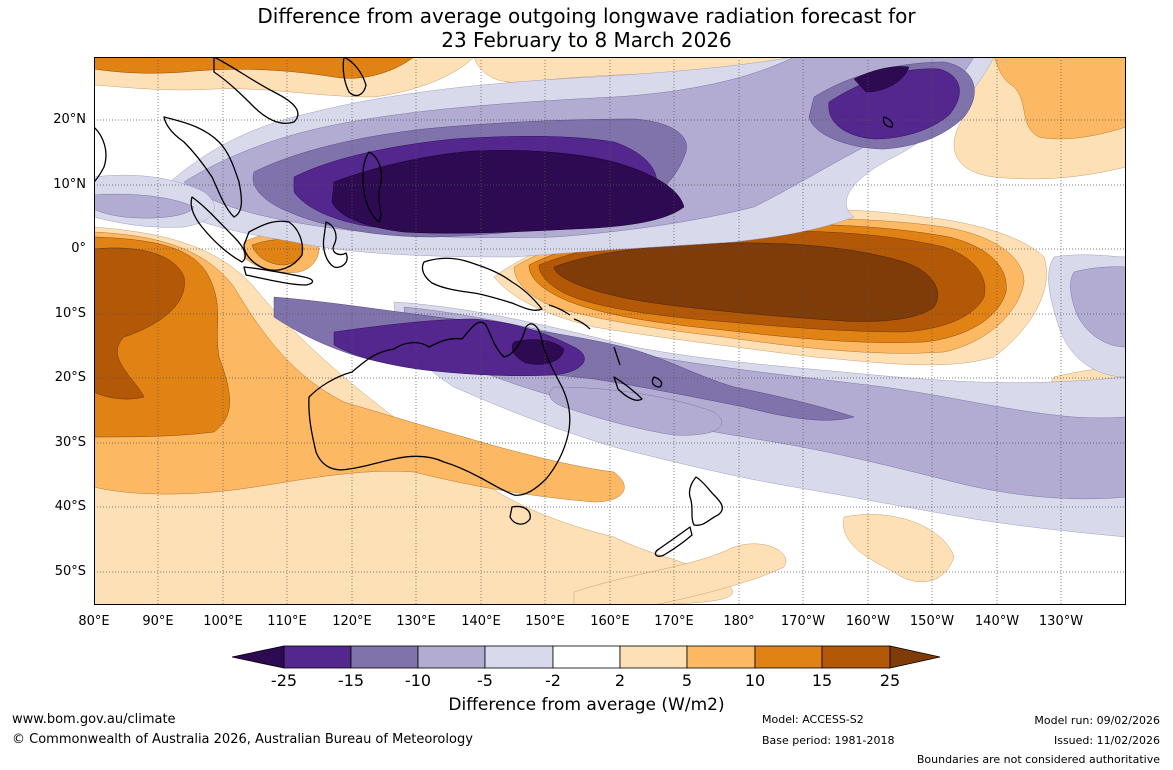  Describe the element at coordinates (203, 167) in the screenshot. I see `coastline-indochina` at that location.